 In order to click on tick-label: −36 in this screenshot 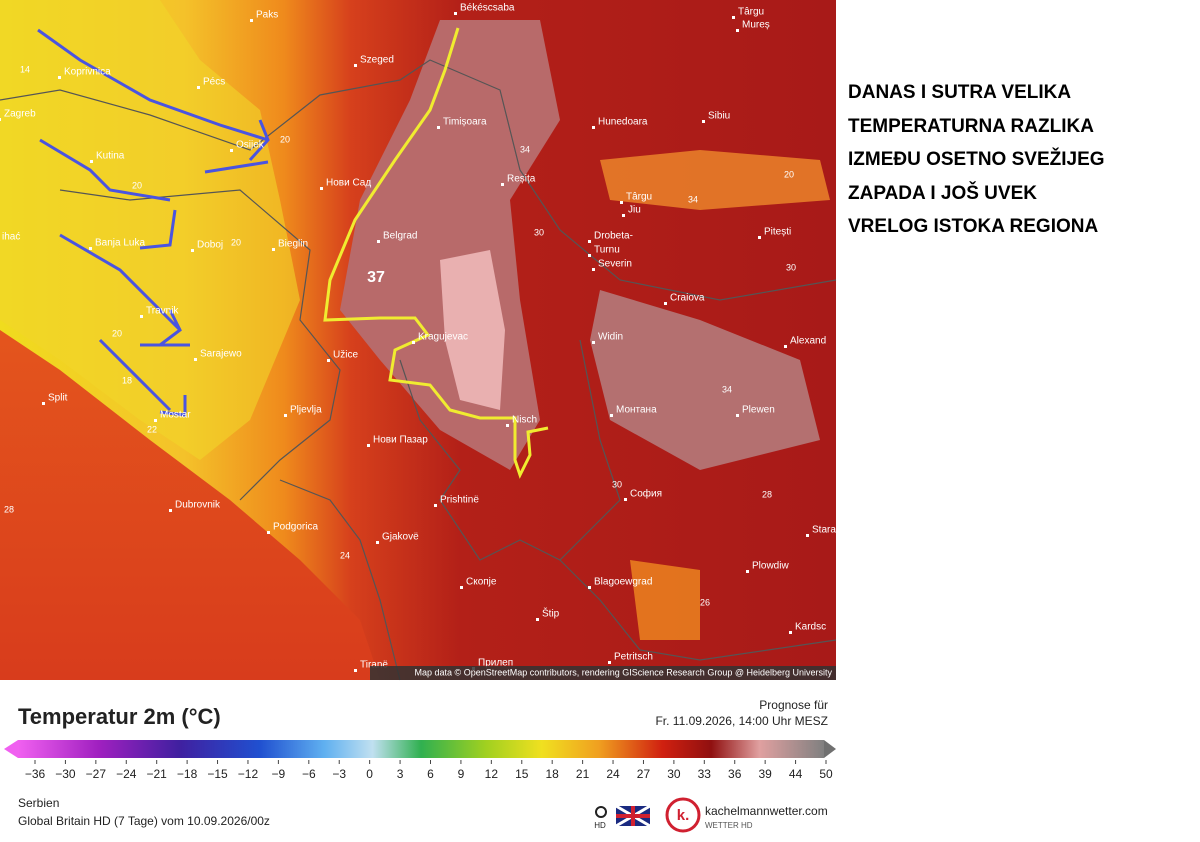, I will do `click(35, 774)`.